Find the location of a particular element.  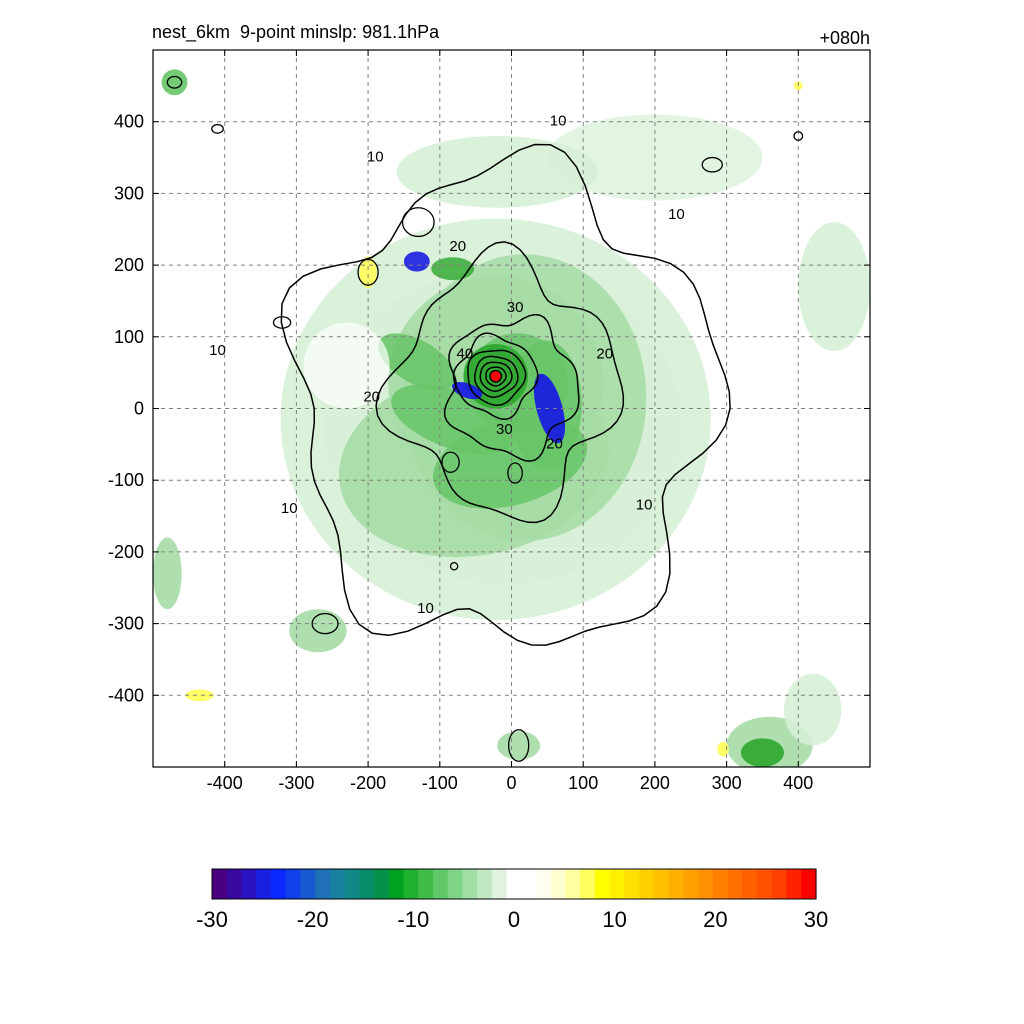

y-tick-label: -100 is located at coordinates (126, 480).